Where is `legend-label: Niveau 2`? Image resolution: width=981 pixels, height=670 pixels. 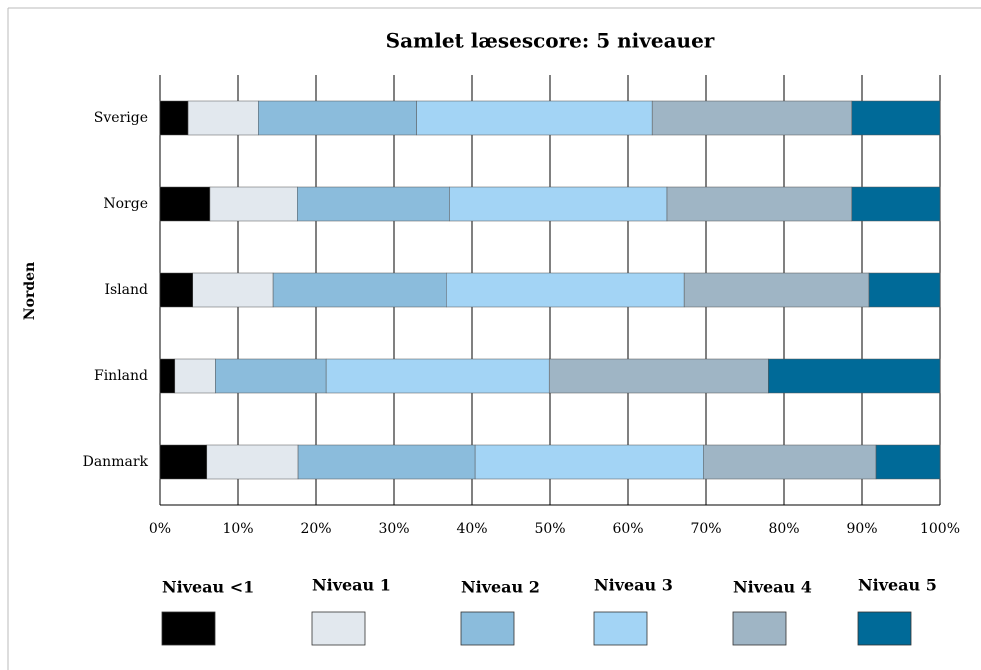 legend-label: Niveau 2 is located at coordinates (500, 587).